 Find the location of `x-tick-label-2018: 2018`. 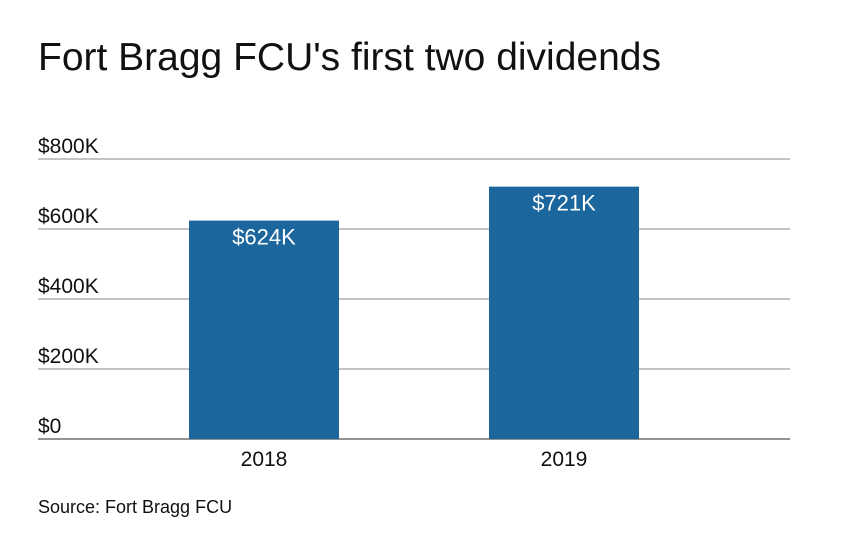

x-tick-label-2018: 2018 is located at coordinates (264, 459).